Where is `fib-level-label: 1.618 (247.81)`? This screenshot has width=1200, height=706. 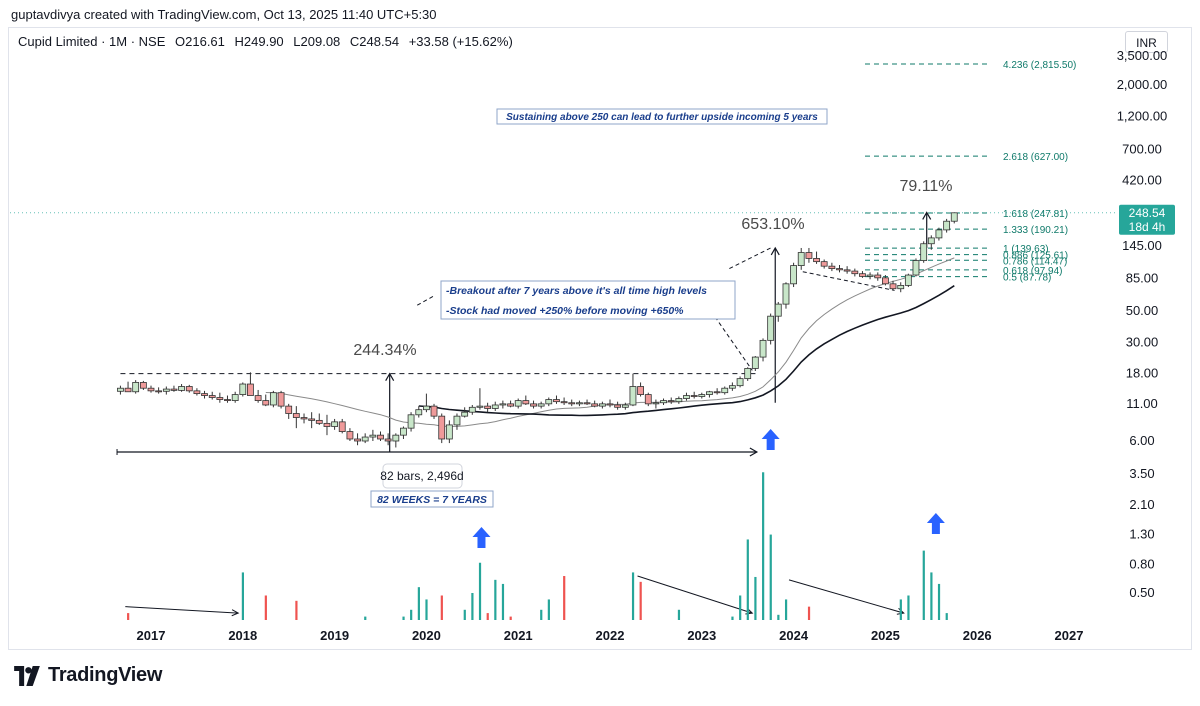
fib-level-label: 1.618 (247.81) is located at coordinates (1035, 214).